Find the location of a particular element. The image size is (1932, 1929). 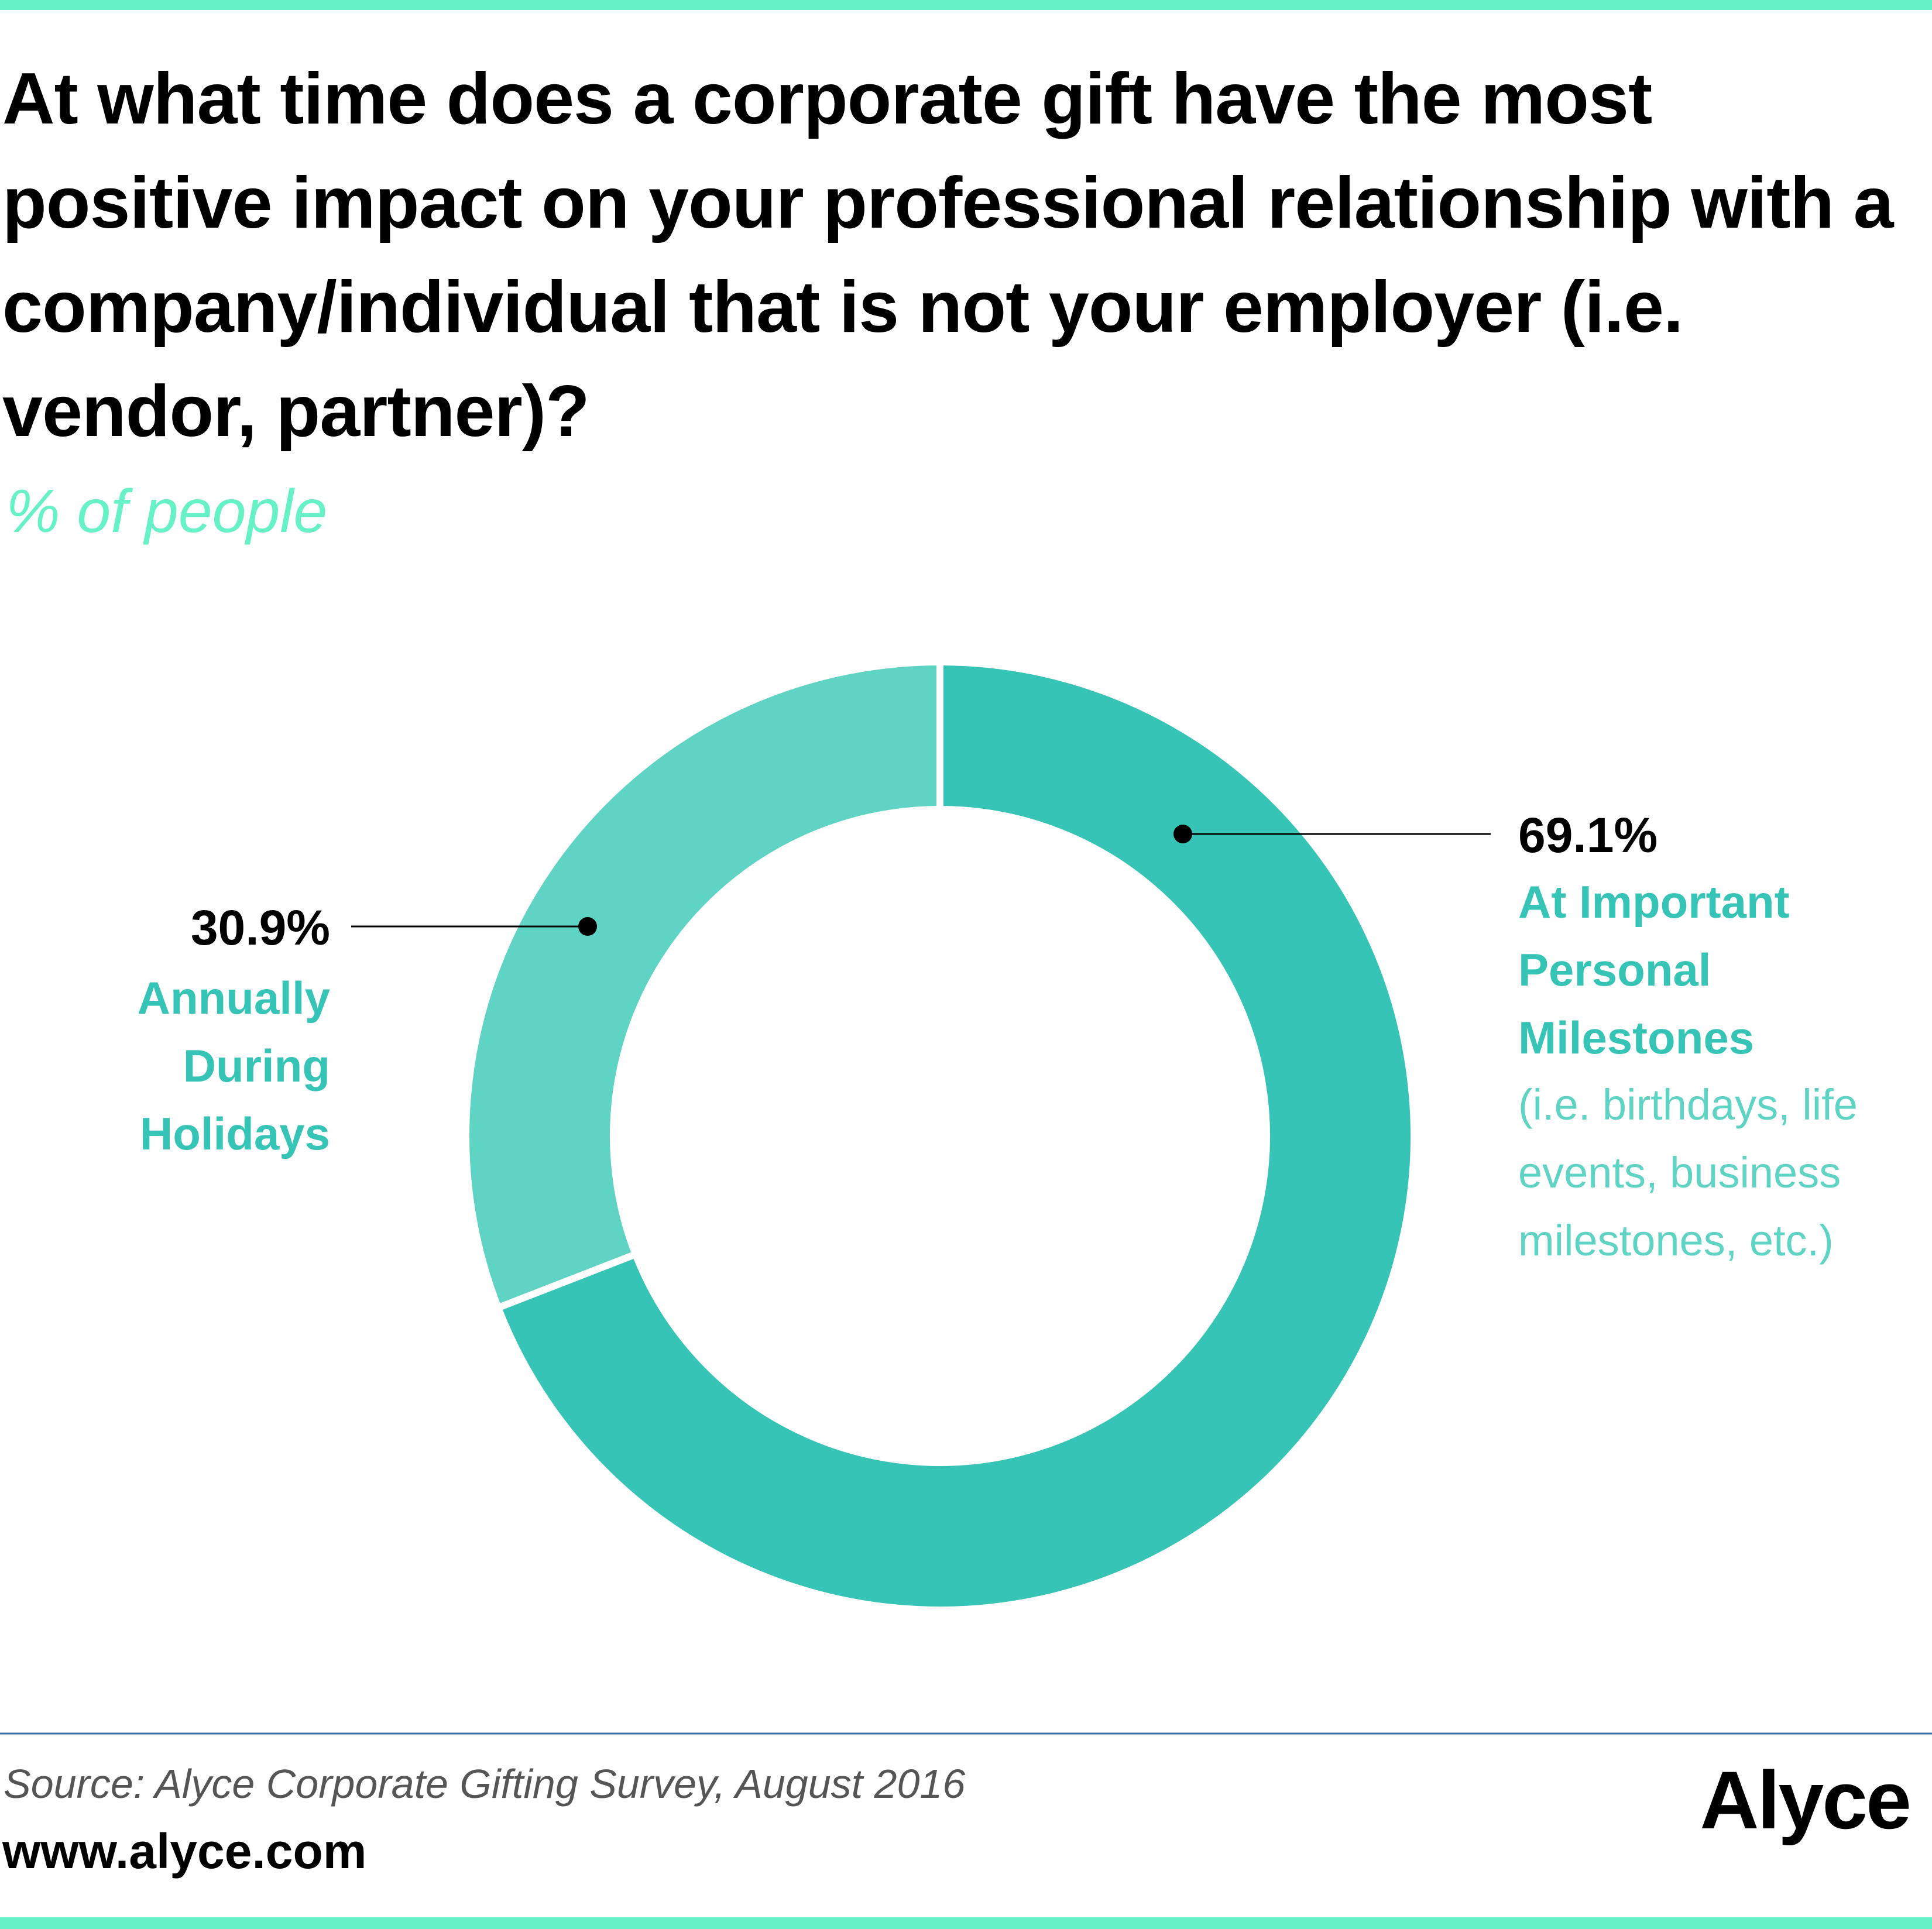

bottom-bar is located at coordinates (966, 1923).